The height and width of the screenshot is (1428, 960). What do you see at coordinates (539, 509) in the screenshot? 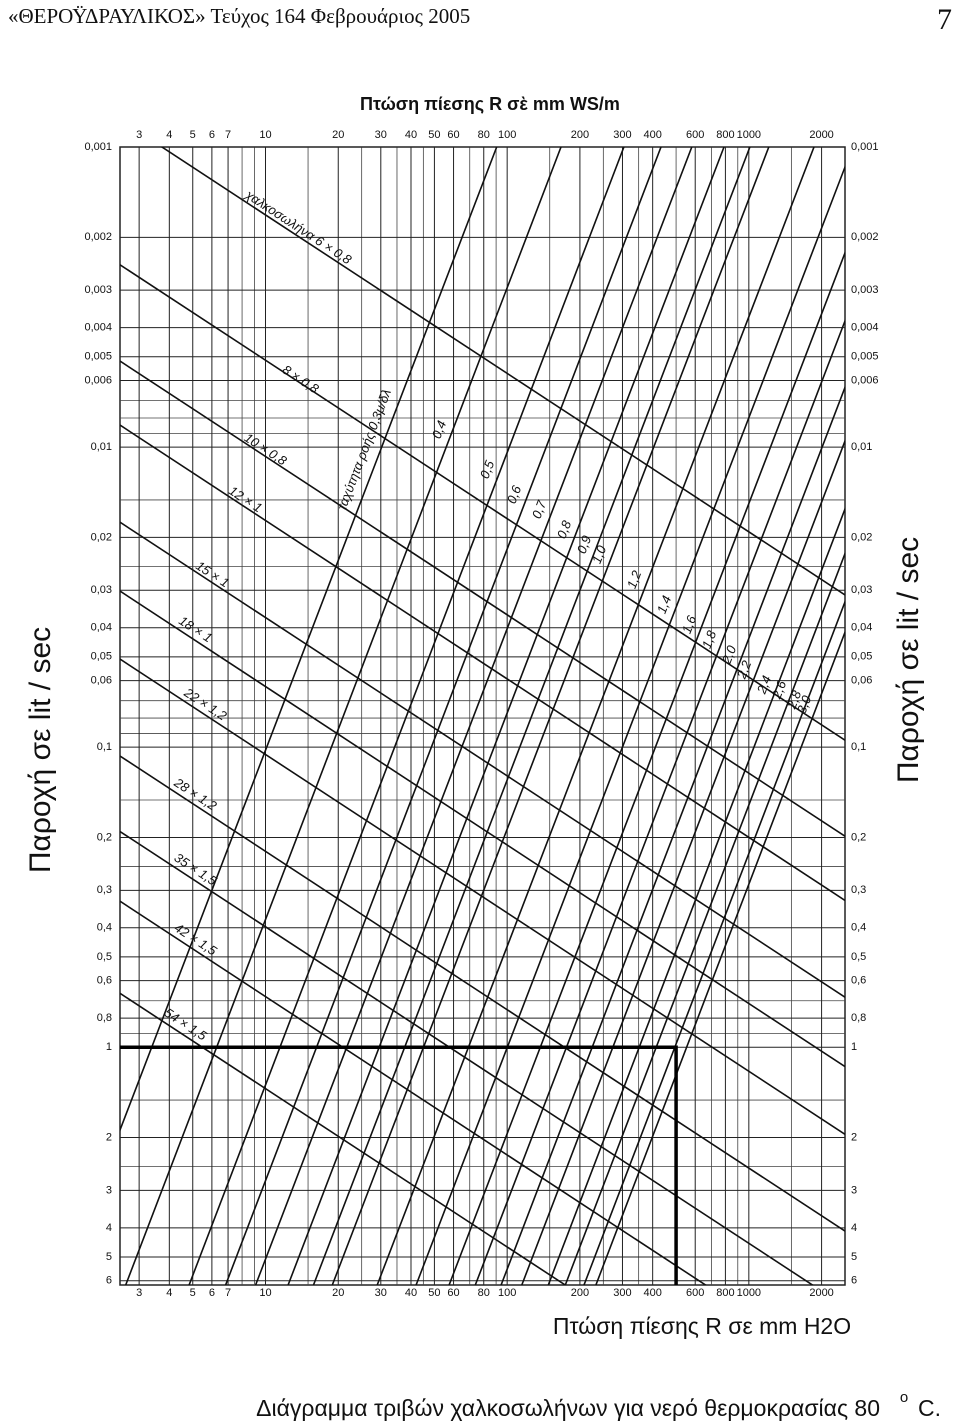
I see `velocity-label: 0,7` at bounding box center [539, 509].